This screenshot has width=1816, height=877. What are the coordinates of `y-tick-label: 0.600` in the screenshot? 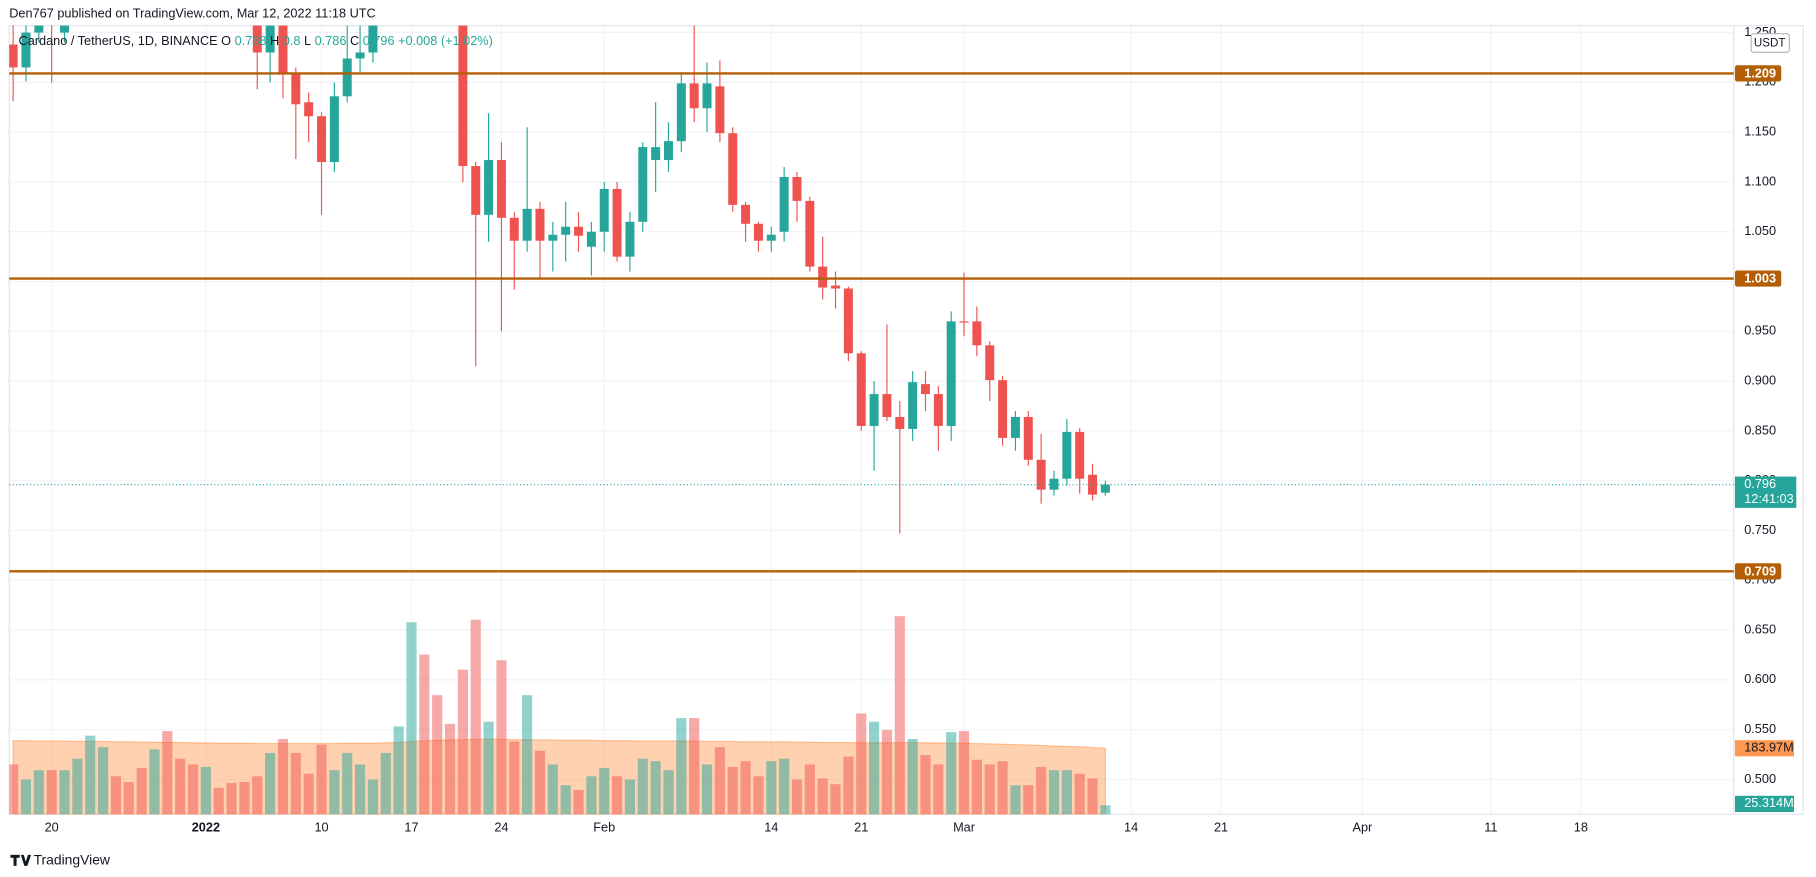 It's located at (1760, 678).